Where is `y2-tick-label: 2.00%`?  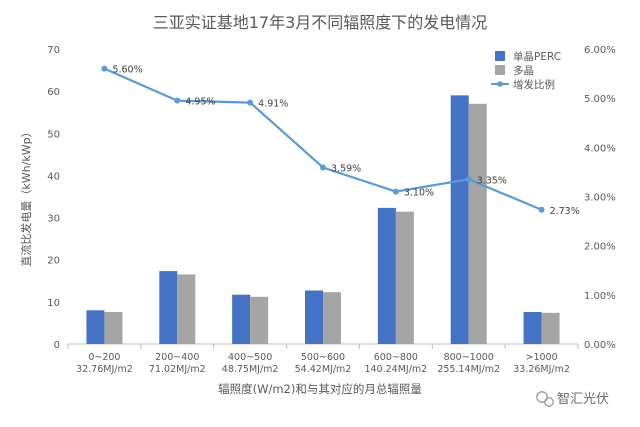
y2-tick-label: 2.00% is located at coordinates (600, 247).